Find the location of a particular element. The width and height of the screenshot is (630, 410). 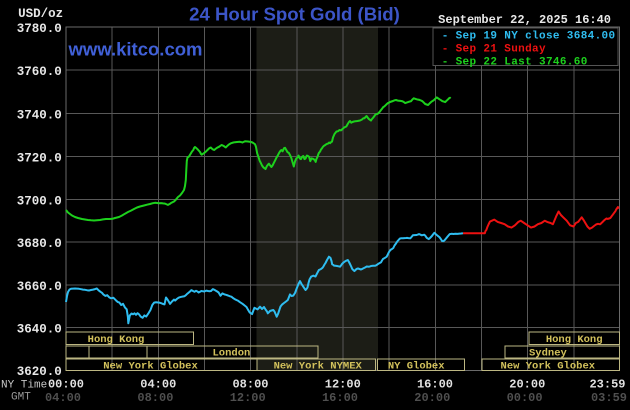

svg-text: New York NYMEX is located at coordinates (318, 366).